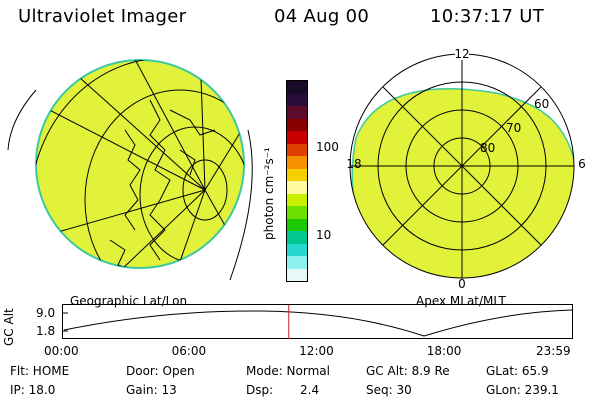 Image resolution: width=600 pixels, height=400 pixels. I want to click on altitude-timeline, so click(317, 321).